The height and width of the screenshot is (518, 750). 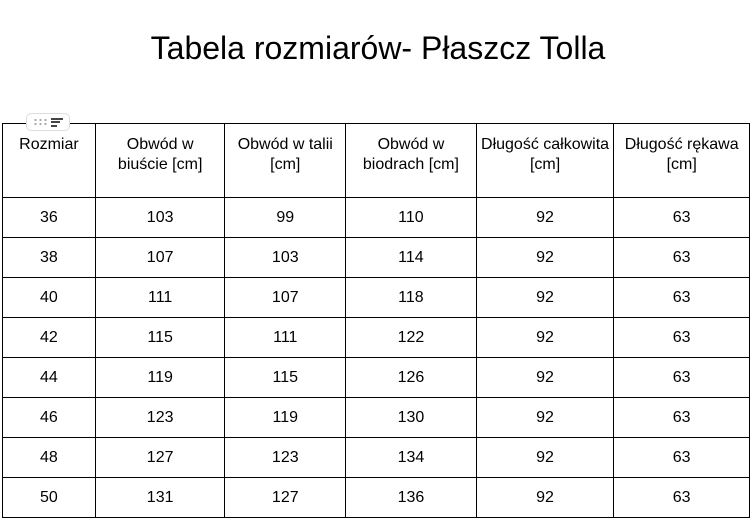 I want to click on table-cell: 131, so click(x=160, y=497).